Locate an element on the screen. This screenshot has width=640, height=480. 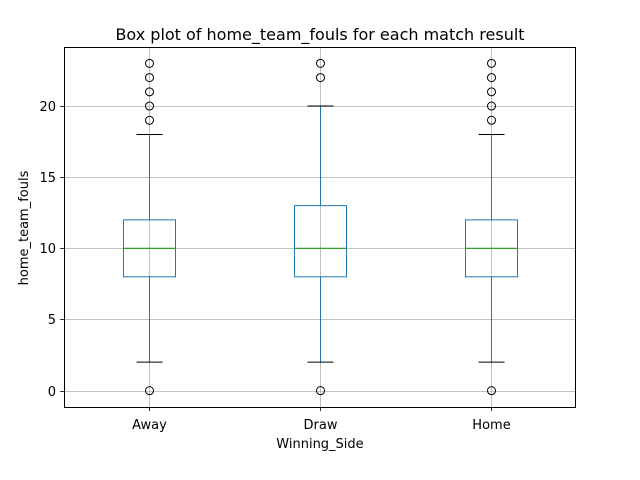
iqr-box is located at coordinates (320, 241).